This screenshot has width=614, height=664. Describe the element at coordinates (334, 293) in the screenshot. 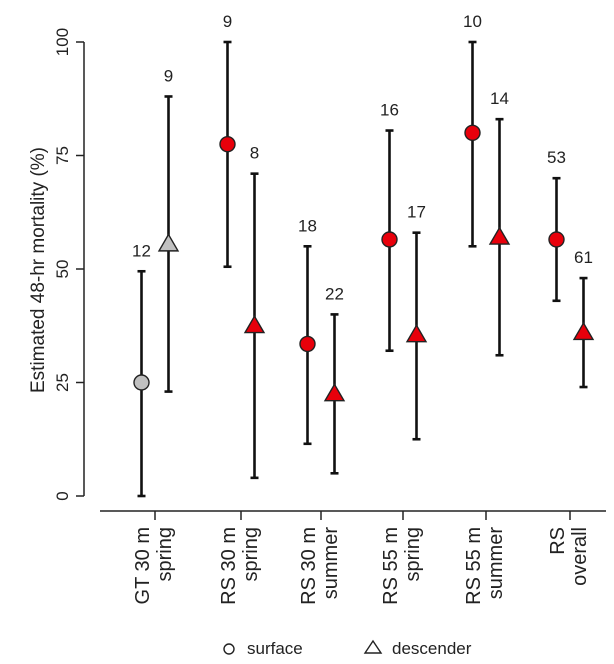

I see `sample-size-label: 22` at that location.